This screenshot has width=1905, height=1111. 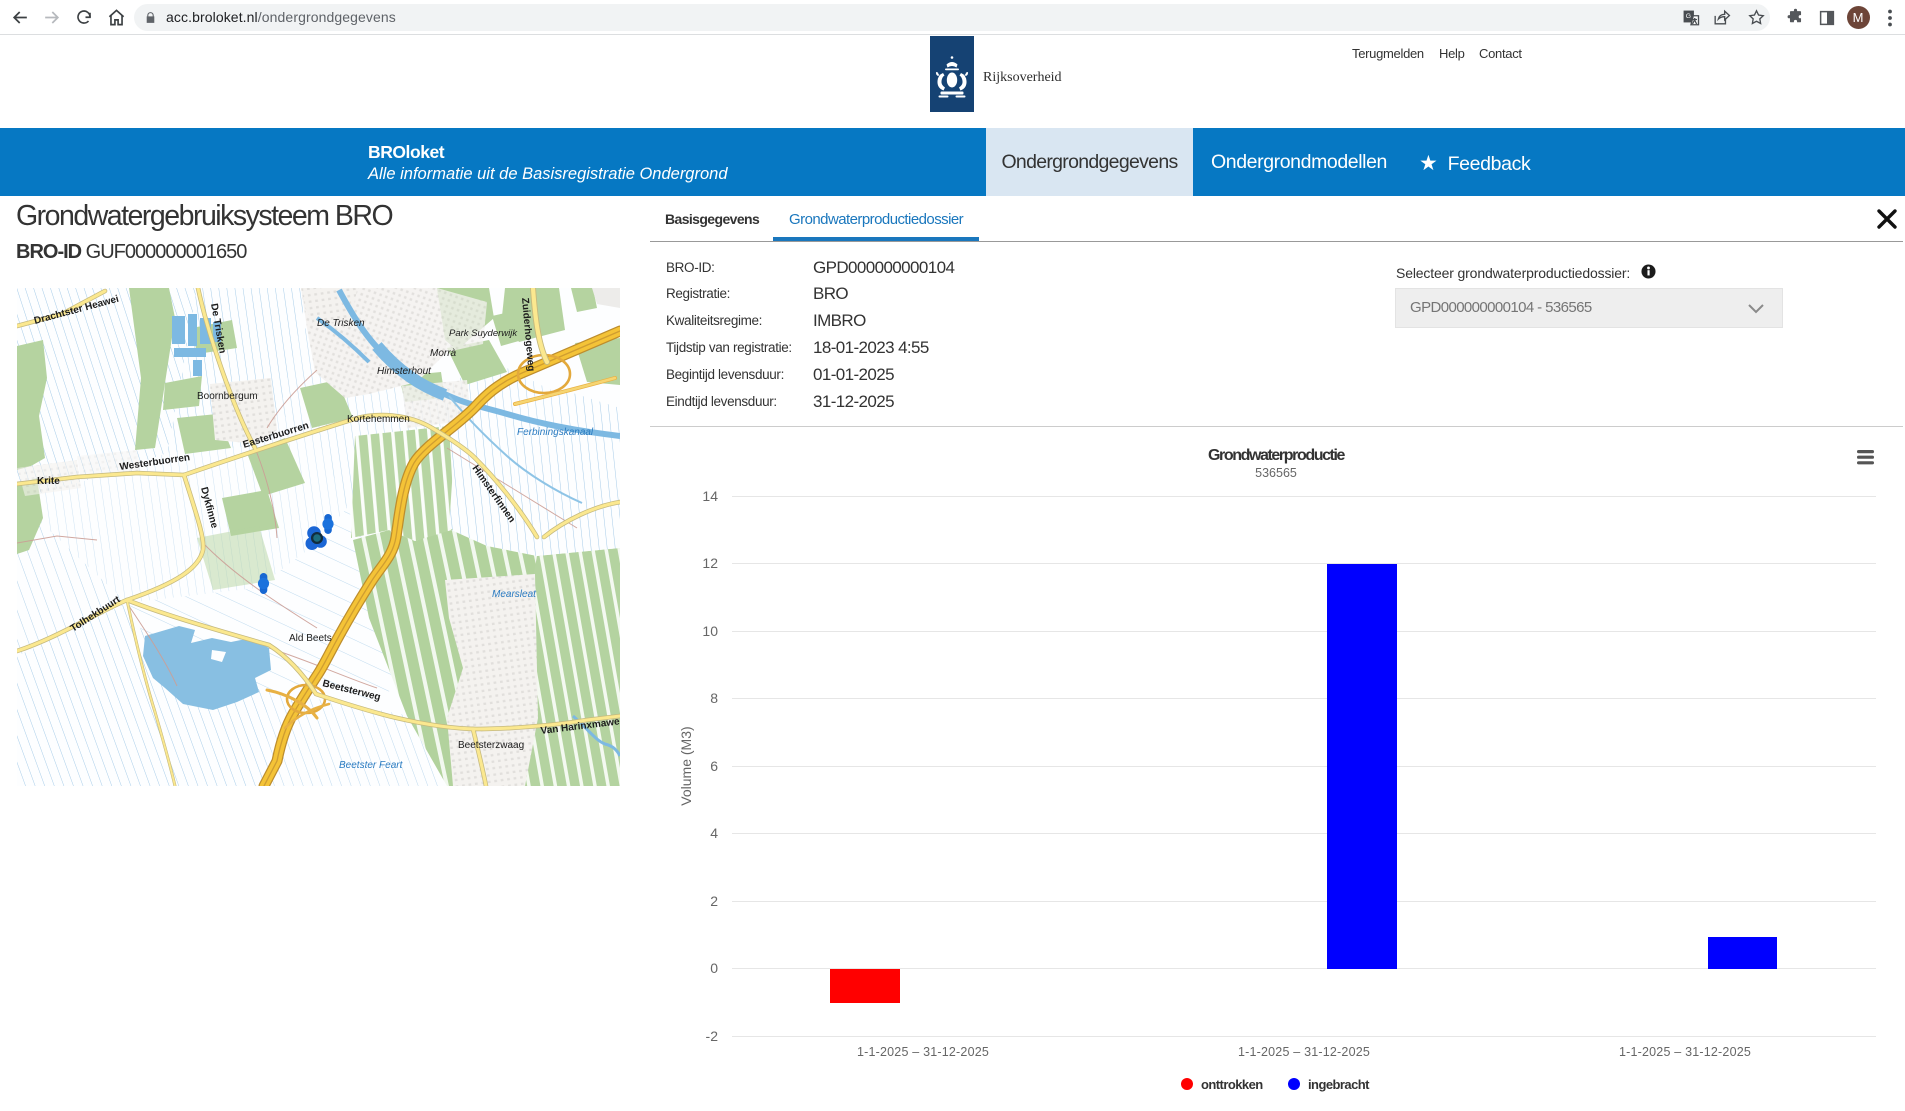 What do you see at coordinates (48, 481) in the screenshot?
I see `svg-text: Krite` at bounding box center [48, 481].